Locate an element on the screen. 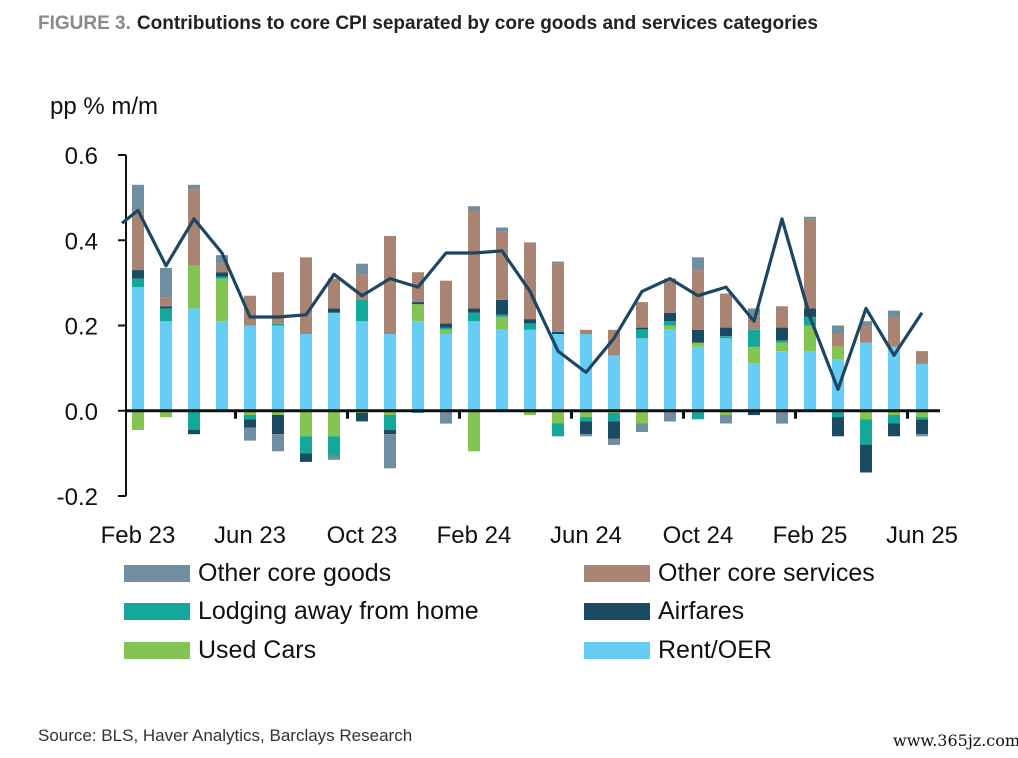 The width and height of the screenshot is (1018, 758). legend-label: Other core services is located at coordinates (766, 572).